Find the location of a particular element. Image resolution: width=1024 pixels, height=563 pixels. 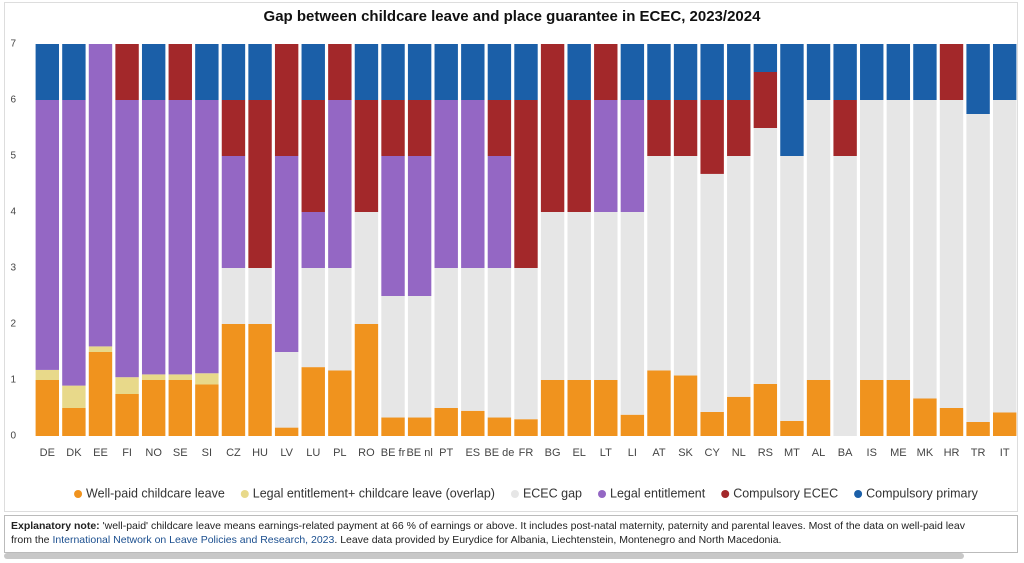

y-tick-label: 7 is located at coordinates (13, 44).